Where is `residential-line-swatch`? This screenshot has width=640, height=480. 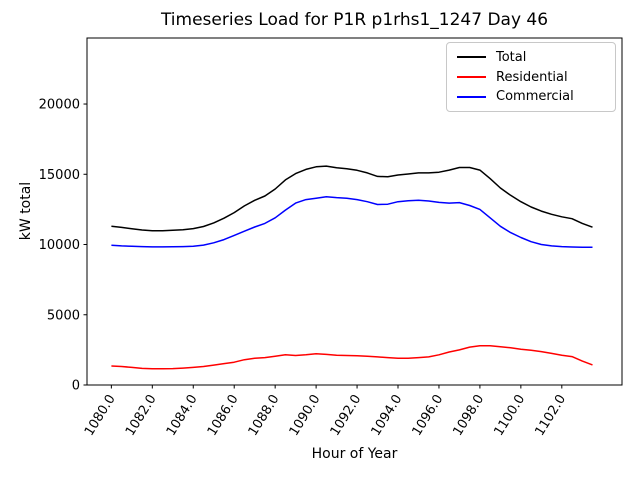
residential-line-swatch is located at coordinates (471, 77).